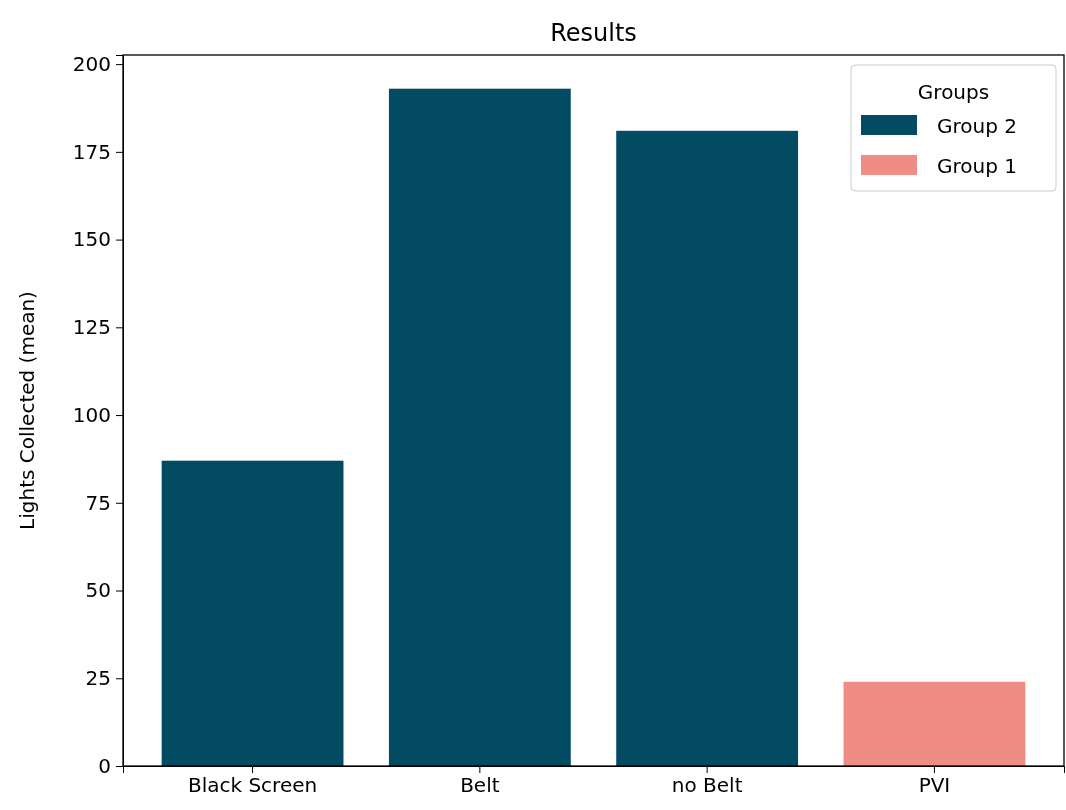  I want to click on y-tick-label: 50, so click(98, 590).